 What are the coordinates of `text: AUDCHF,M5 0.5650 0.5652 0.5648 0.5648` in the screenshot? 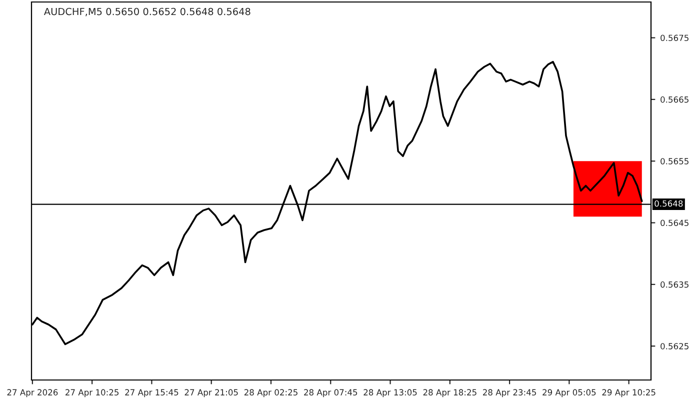 It's located at (147, 12).